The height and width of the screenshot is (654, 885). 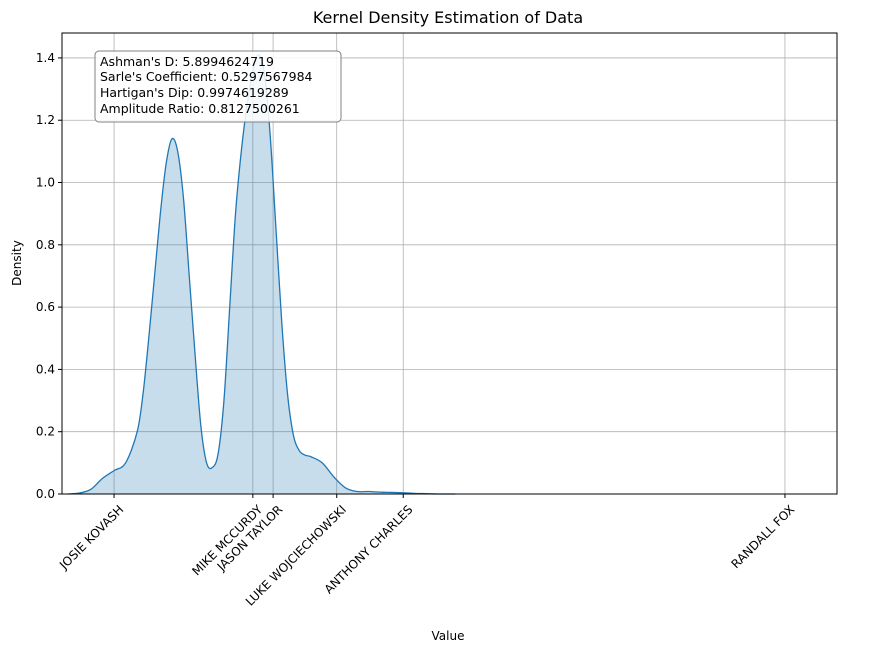 What do you see at coordinates (45, 432) in the screenshot?
I see `y-tick-label: 0.2` at bounding box center [45, 432].